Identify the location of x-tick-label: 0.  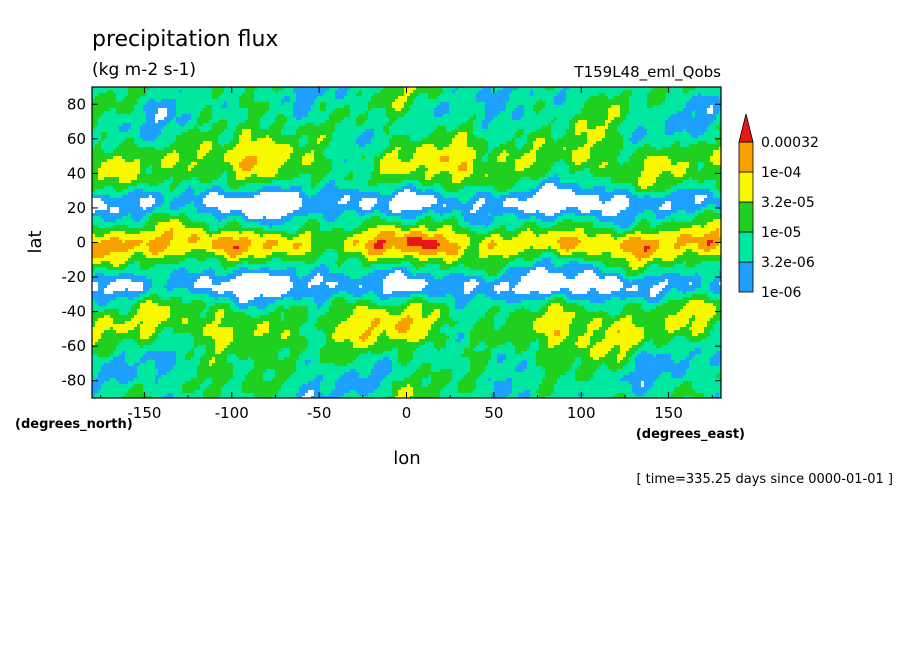
(407, 413).